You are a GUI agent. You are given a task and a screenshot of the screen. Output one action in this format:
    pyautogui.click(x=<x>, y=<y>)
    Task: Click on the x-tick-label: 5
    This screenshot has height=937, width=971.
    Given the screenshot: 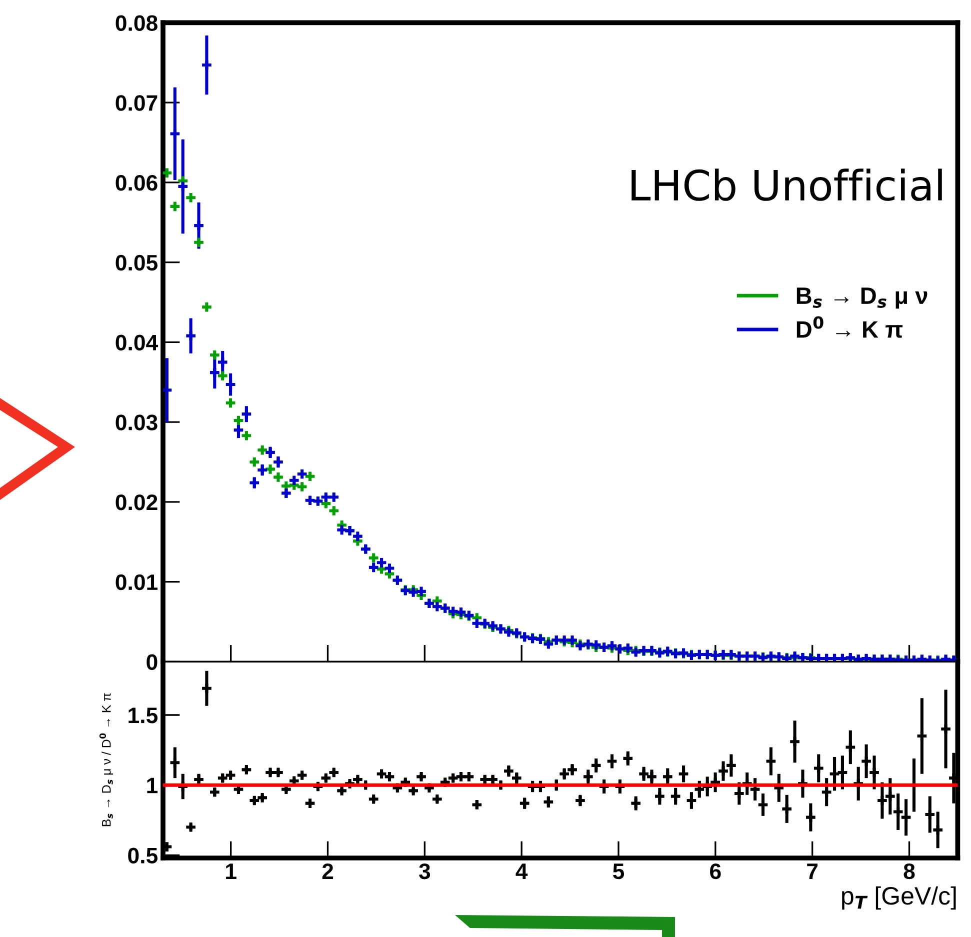 What is the action you would take?
    pyautogui.click(x=618, y=872)
    